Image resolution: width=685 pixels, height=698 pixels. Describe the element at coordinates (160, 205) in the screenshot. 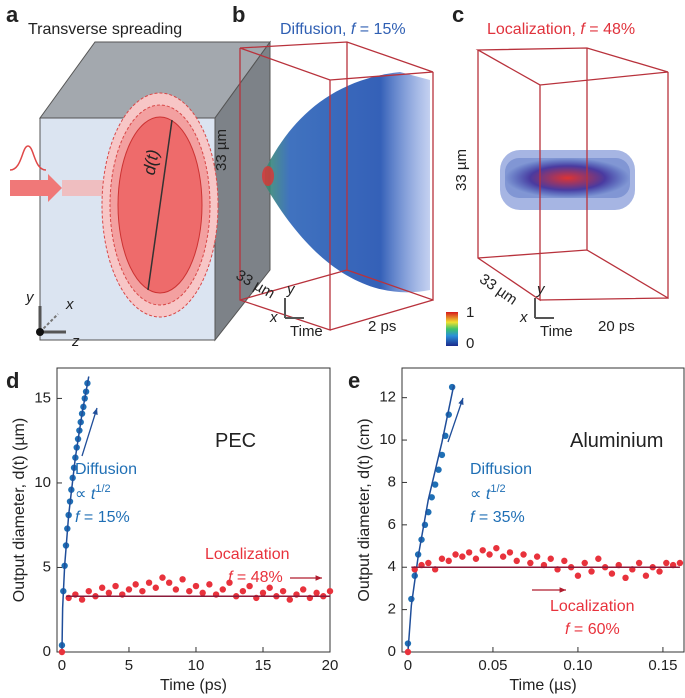

I see `diameter-arrow` at that location.